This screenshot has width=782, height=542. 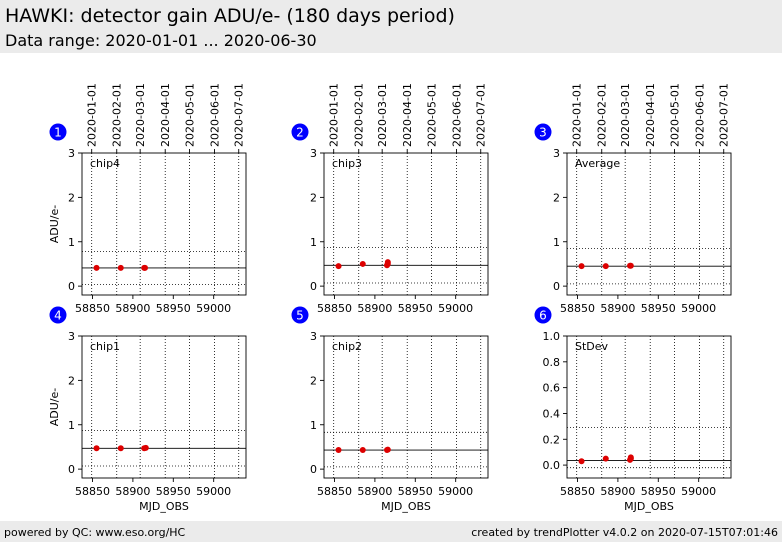 I want to click on y-tick-label: 0.8, so click(x=552, y=362).